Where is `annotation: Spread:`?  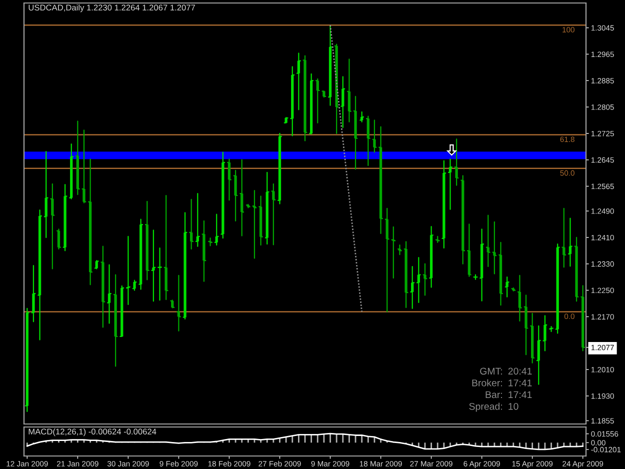 annotation: Spread: is located at coordinates (485, 407).